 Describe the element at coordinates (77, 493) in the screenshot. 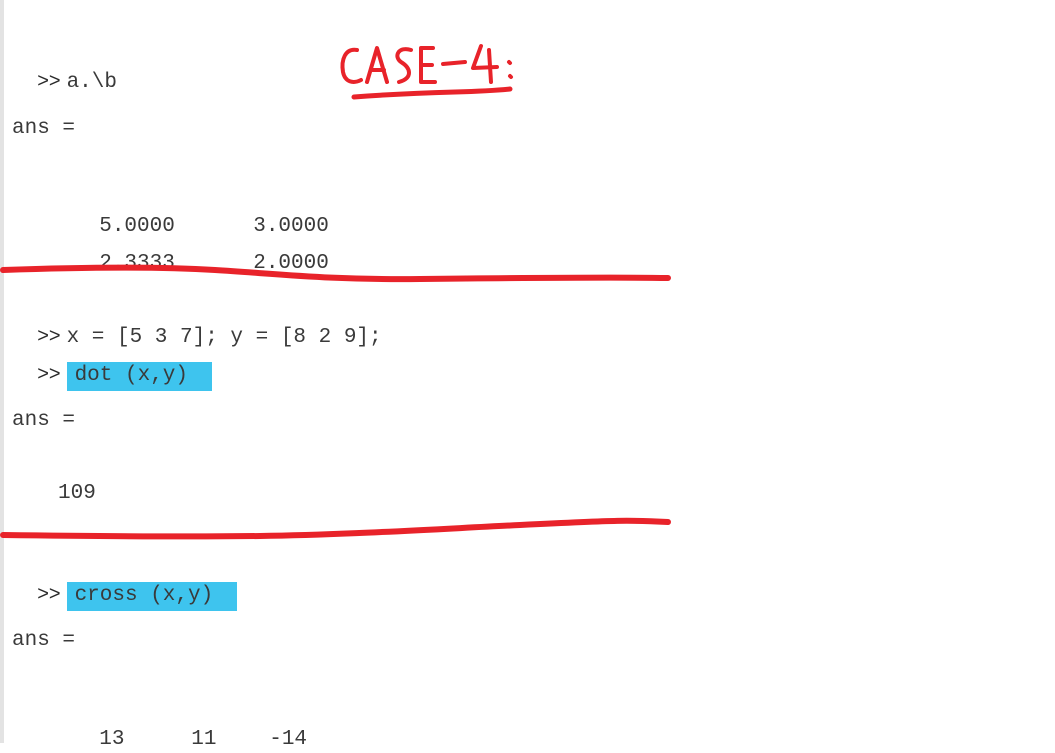

I see `result-scalar: 109` at that location.